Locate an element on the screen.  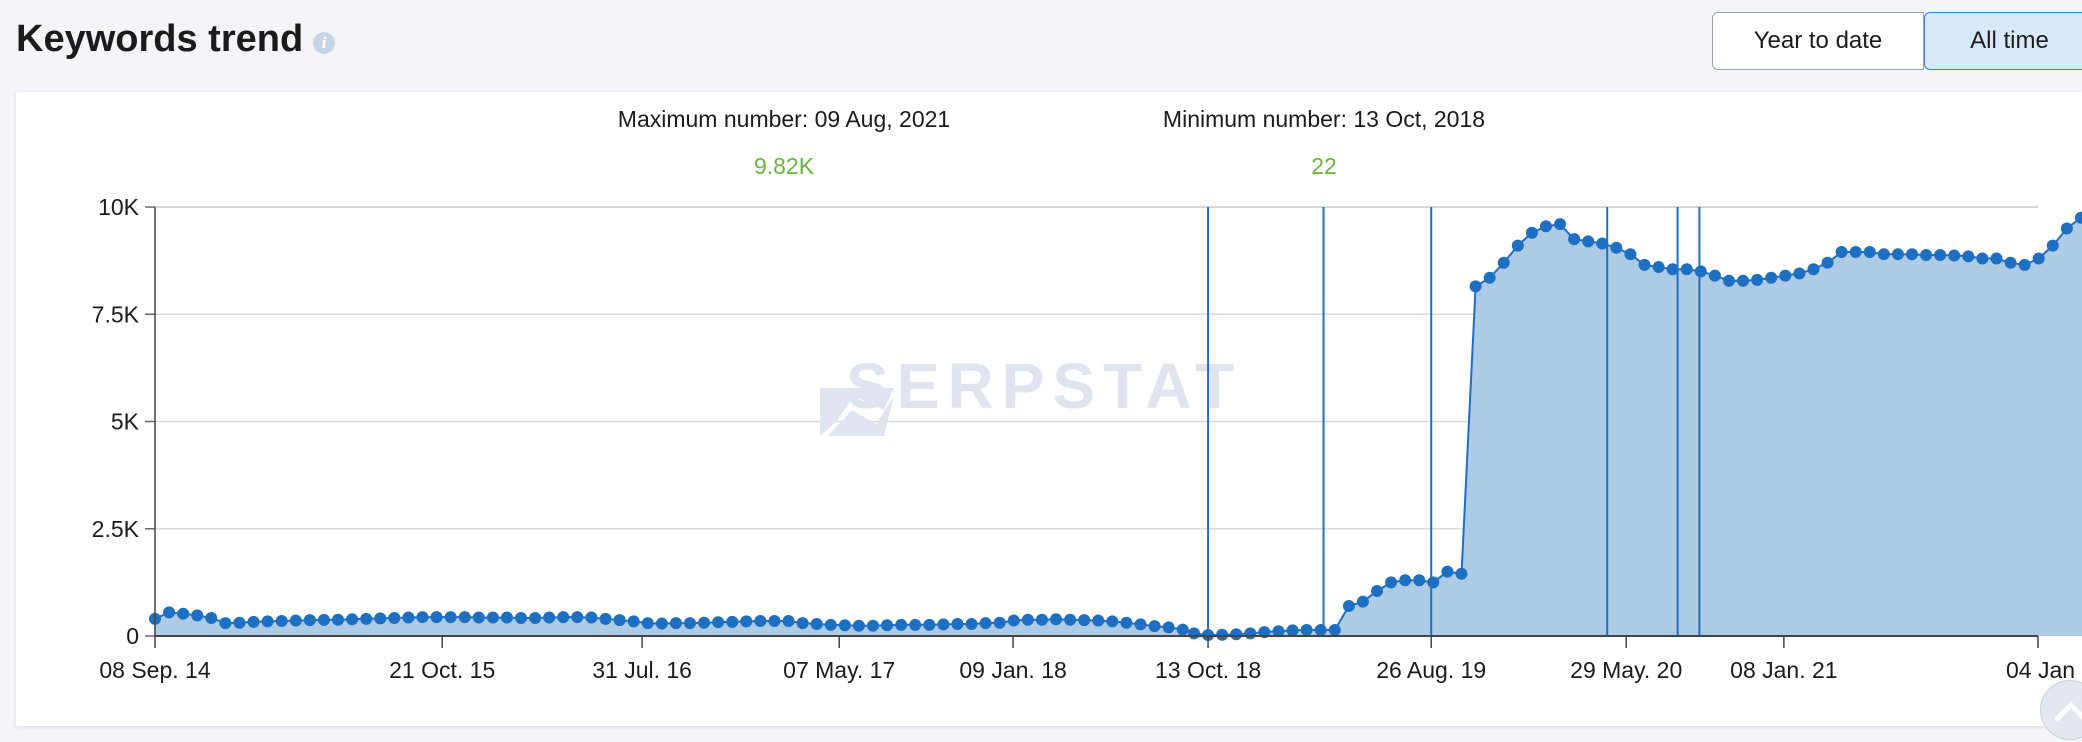
y-tick-label: 10K is located at coordinates (119, 207).